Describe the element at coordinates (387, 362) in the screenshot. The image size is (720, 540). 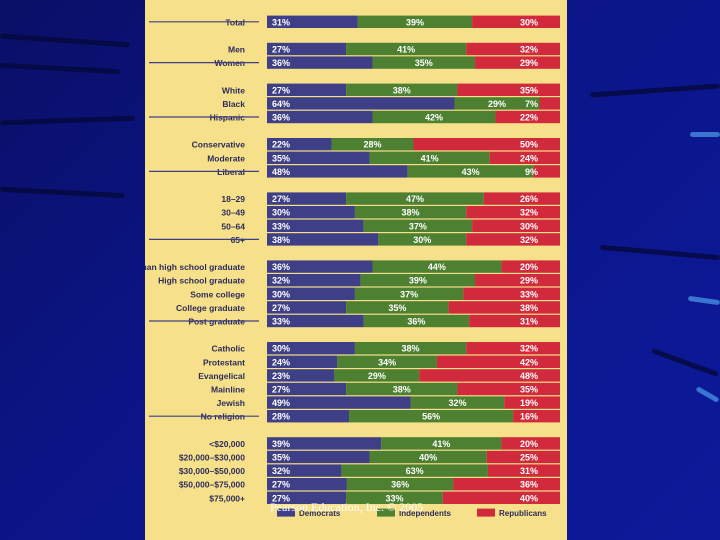
I see `data-label: 34%` at that location.